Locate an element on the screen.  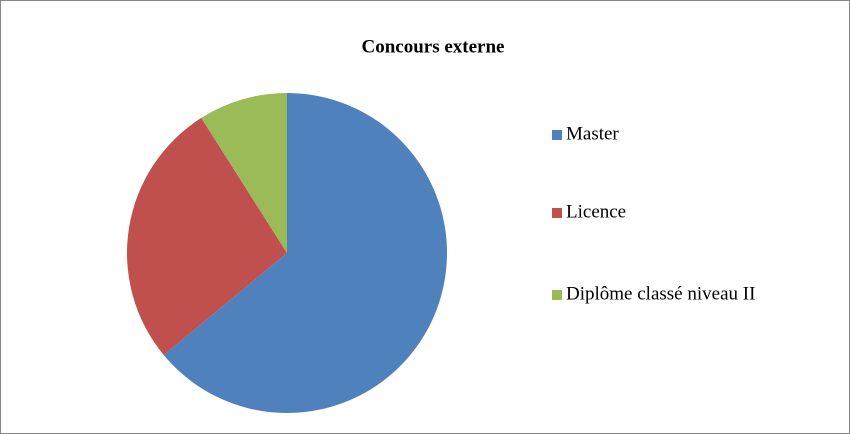
legend-label: Licence is located at coordinates (596, 211).